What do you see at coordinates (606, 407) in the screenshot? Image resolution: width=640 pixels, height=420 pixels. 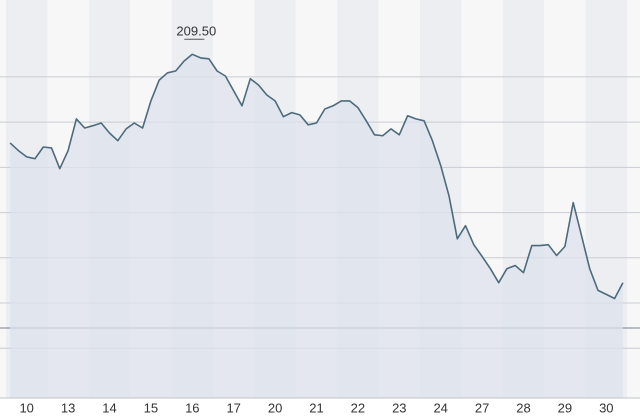 I see `x-tick-label: 30` at bounding box center [606, 407].